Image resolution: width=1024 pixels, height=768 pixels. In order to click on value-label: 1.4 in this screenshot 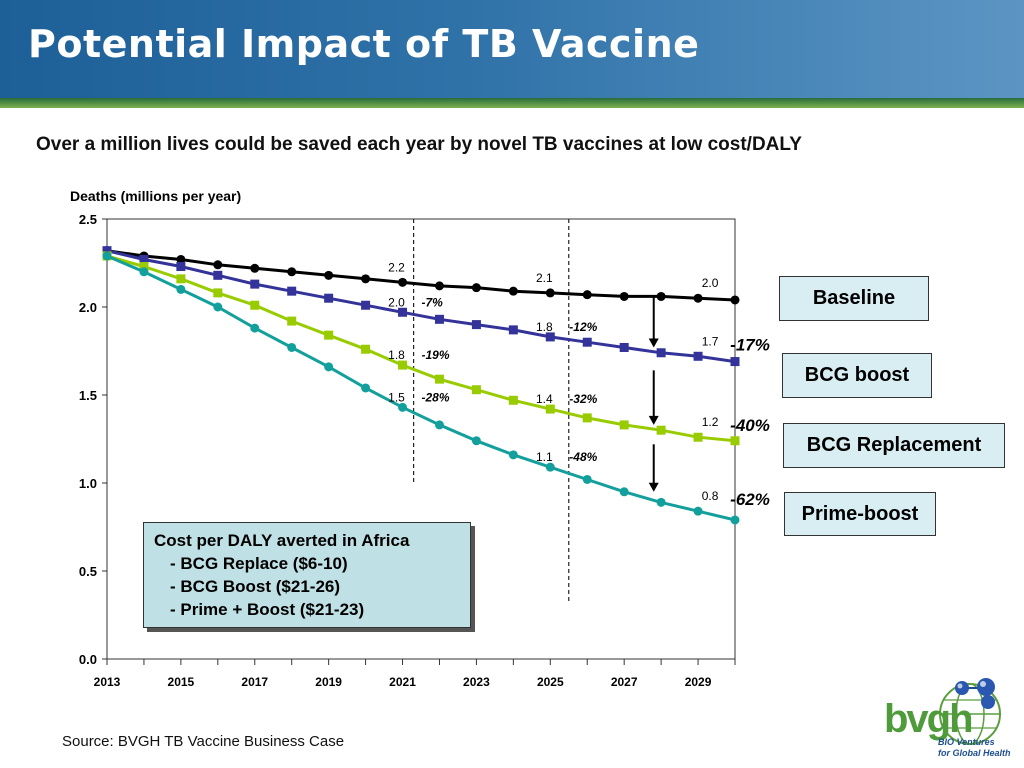, I will do `click(544, 399)`.